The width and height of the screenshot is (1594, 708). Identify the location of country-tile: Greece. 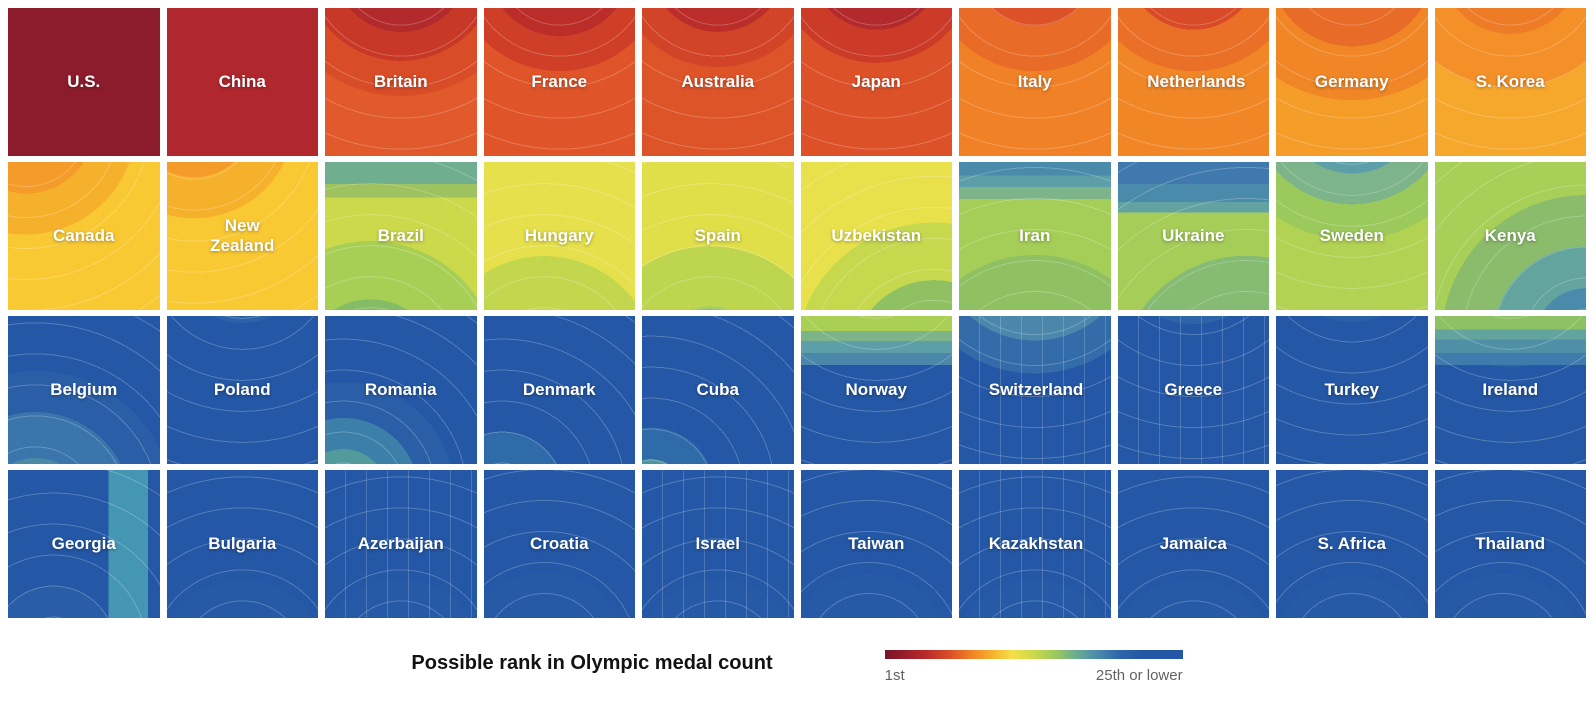
(1193, 390).